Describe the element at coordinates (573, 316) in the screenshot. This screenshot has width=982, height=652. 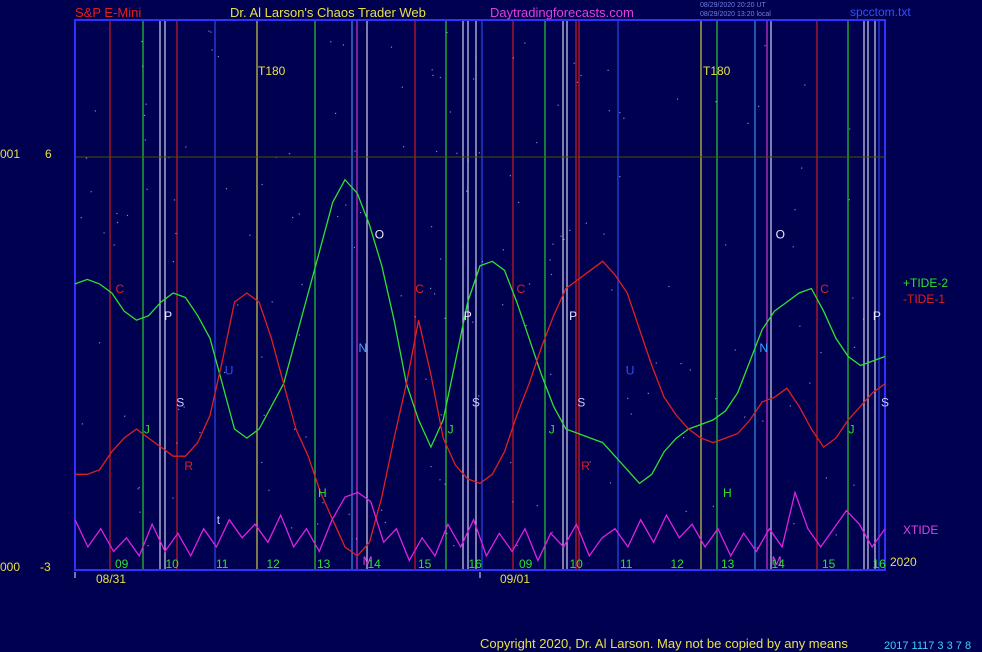
I see `line-letter-17: P` at that location.